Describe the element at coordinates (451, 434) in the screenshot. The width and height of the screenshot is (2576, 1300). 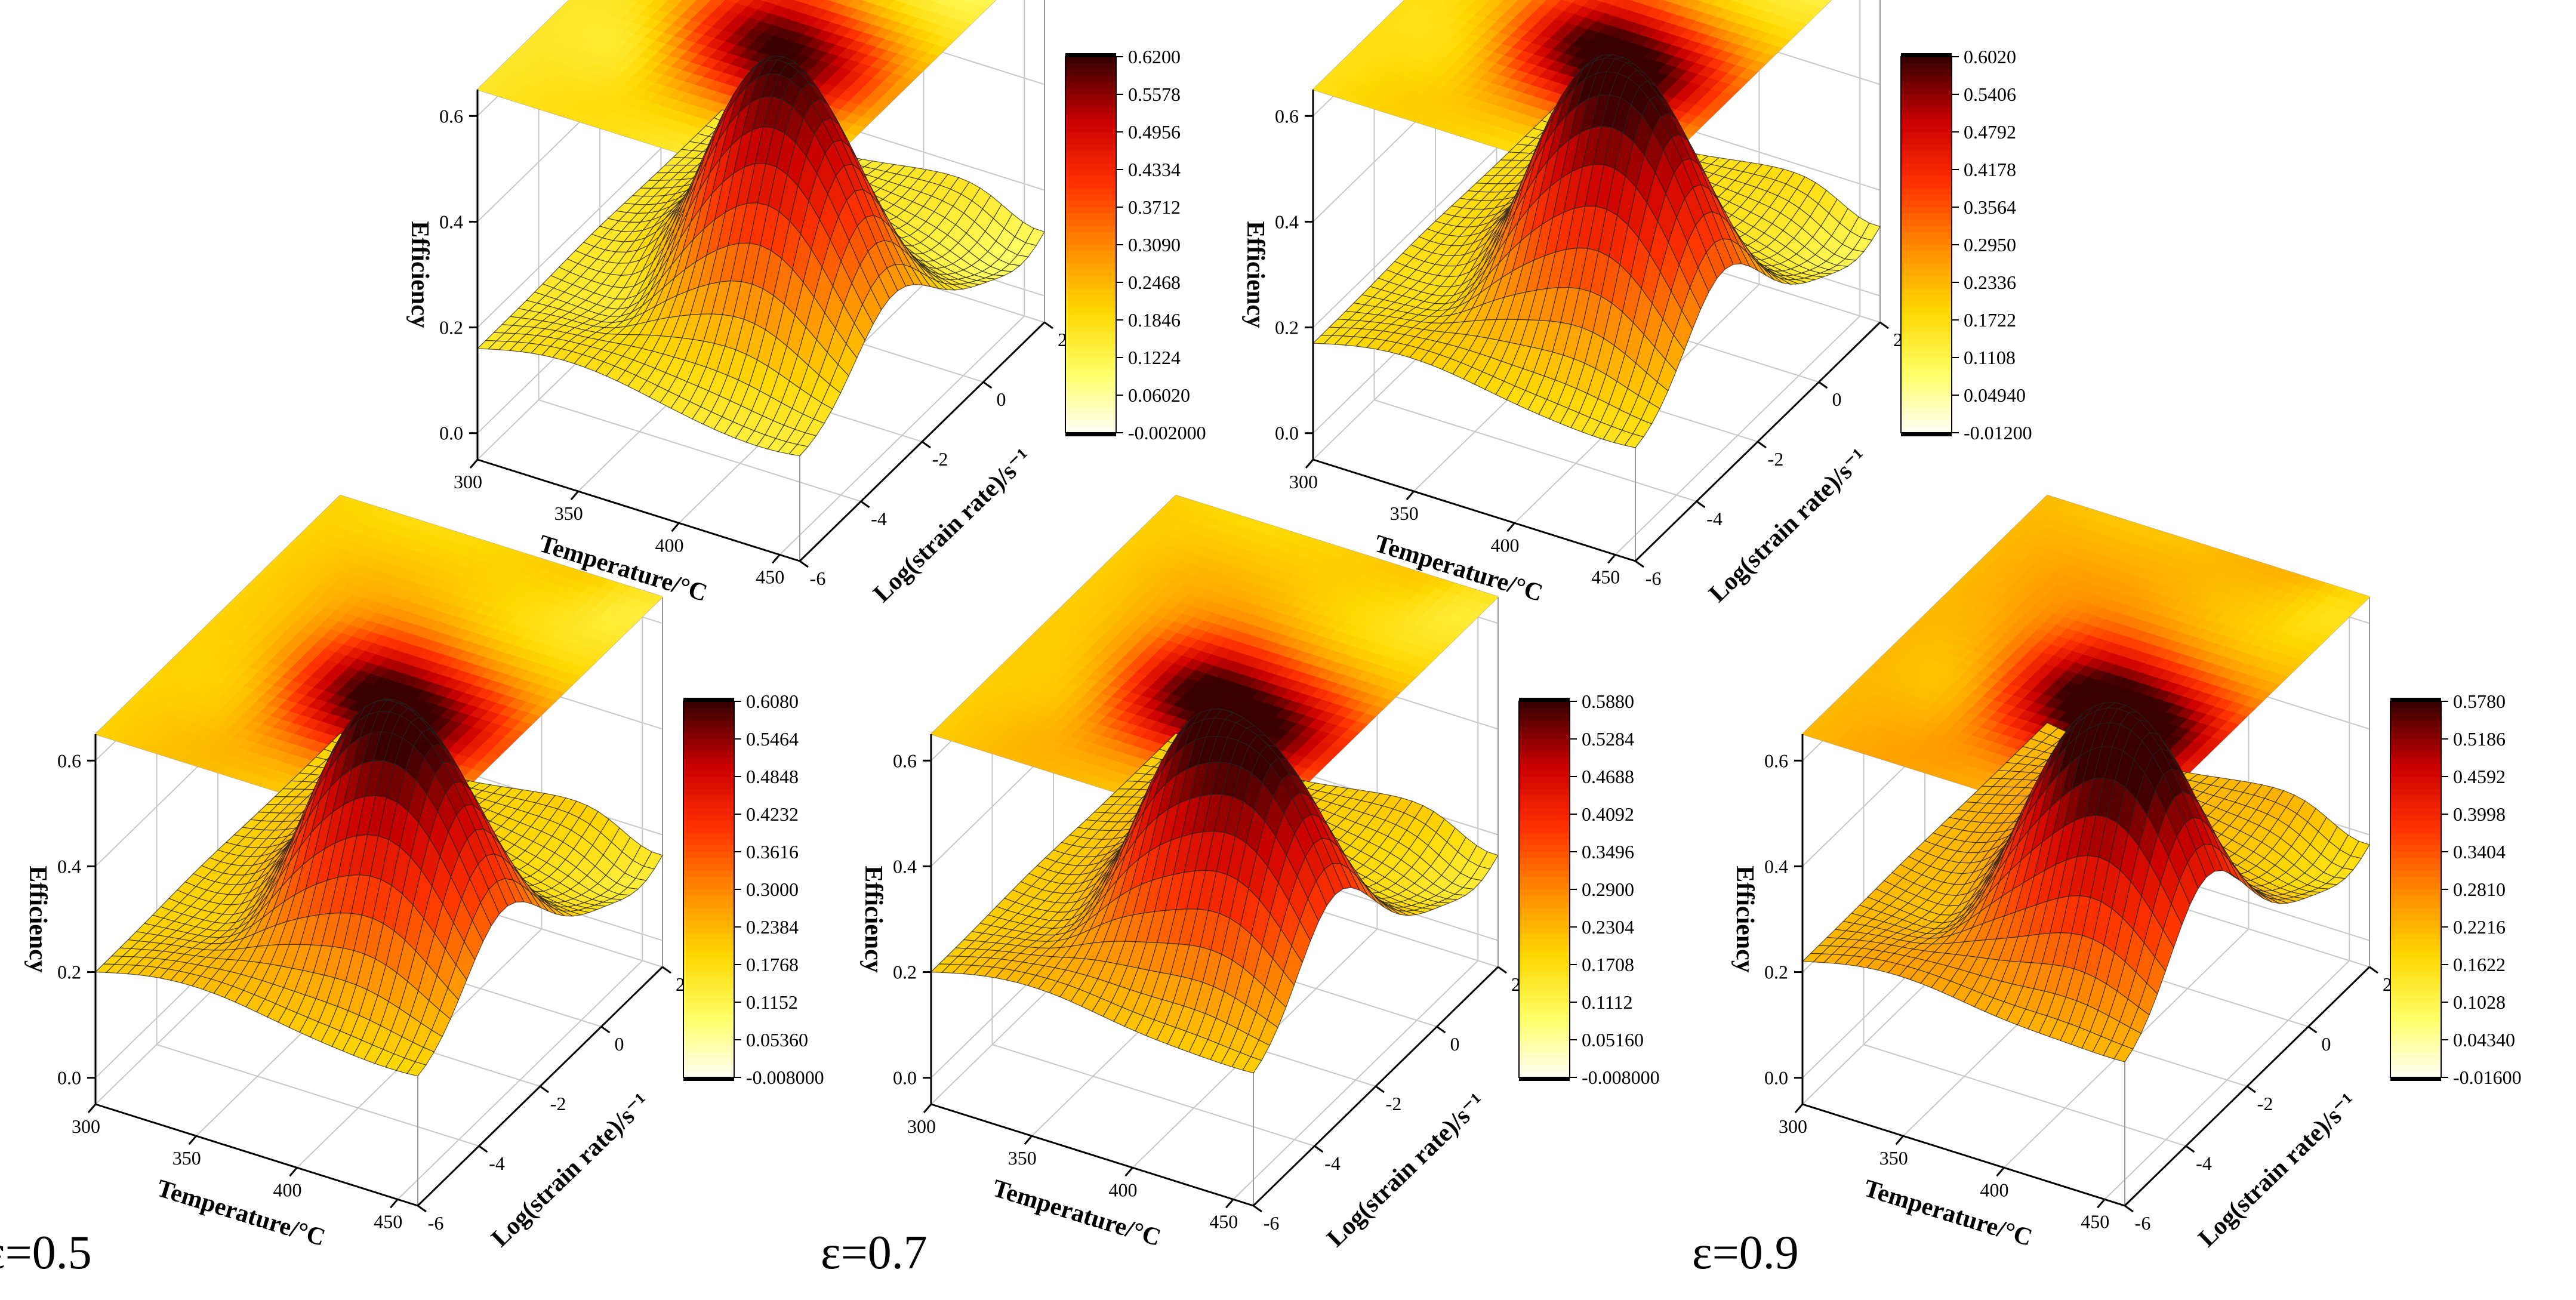
I see `z-tick-label: 0.0` at that location.